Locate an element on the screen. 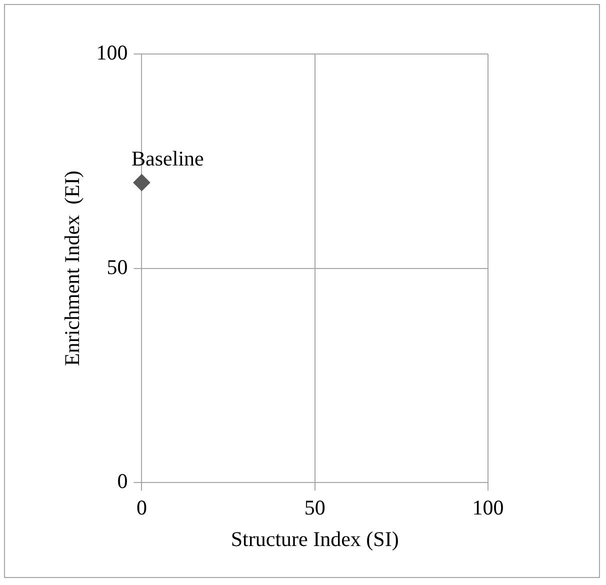  x-tick-label: 100 is located at coordinates (488, 508).